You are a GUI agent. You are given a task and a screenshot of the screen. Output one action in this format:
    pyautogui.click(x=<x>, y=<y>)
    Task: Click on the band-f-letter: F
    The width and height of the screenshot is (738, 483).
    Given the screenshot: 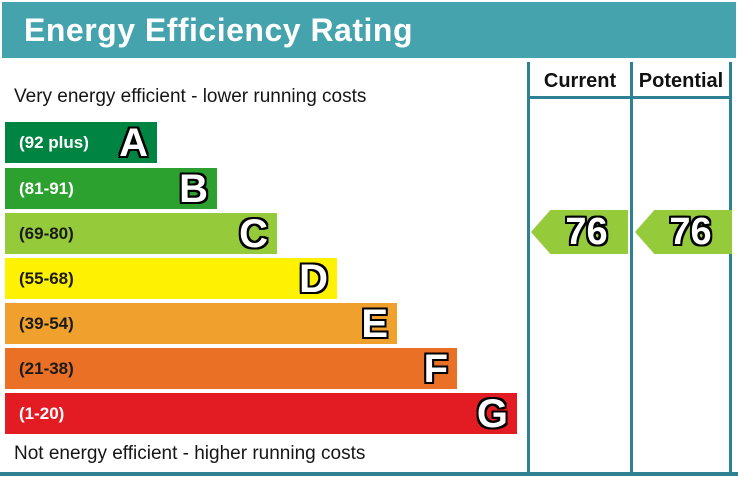 What is the action you would take?
    pyautogui.click(x=435, y=368)
    